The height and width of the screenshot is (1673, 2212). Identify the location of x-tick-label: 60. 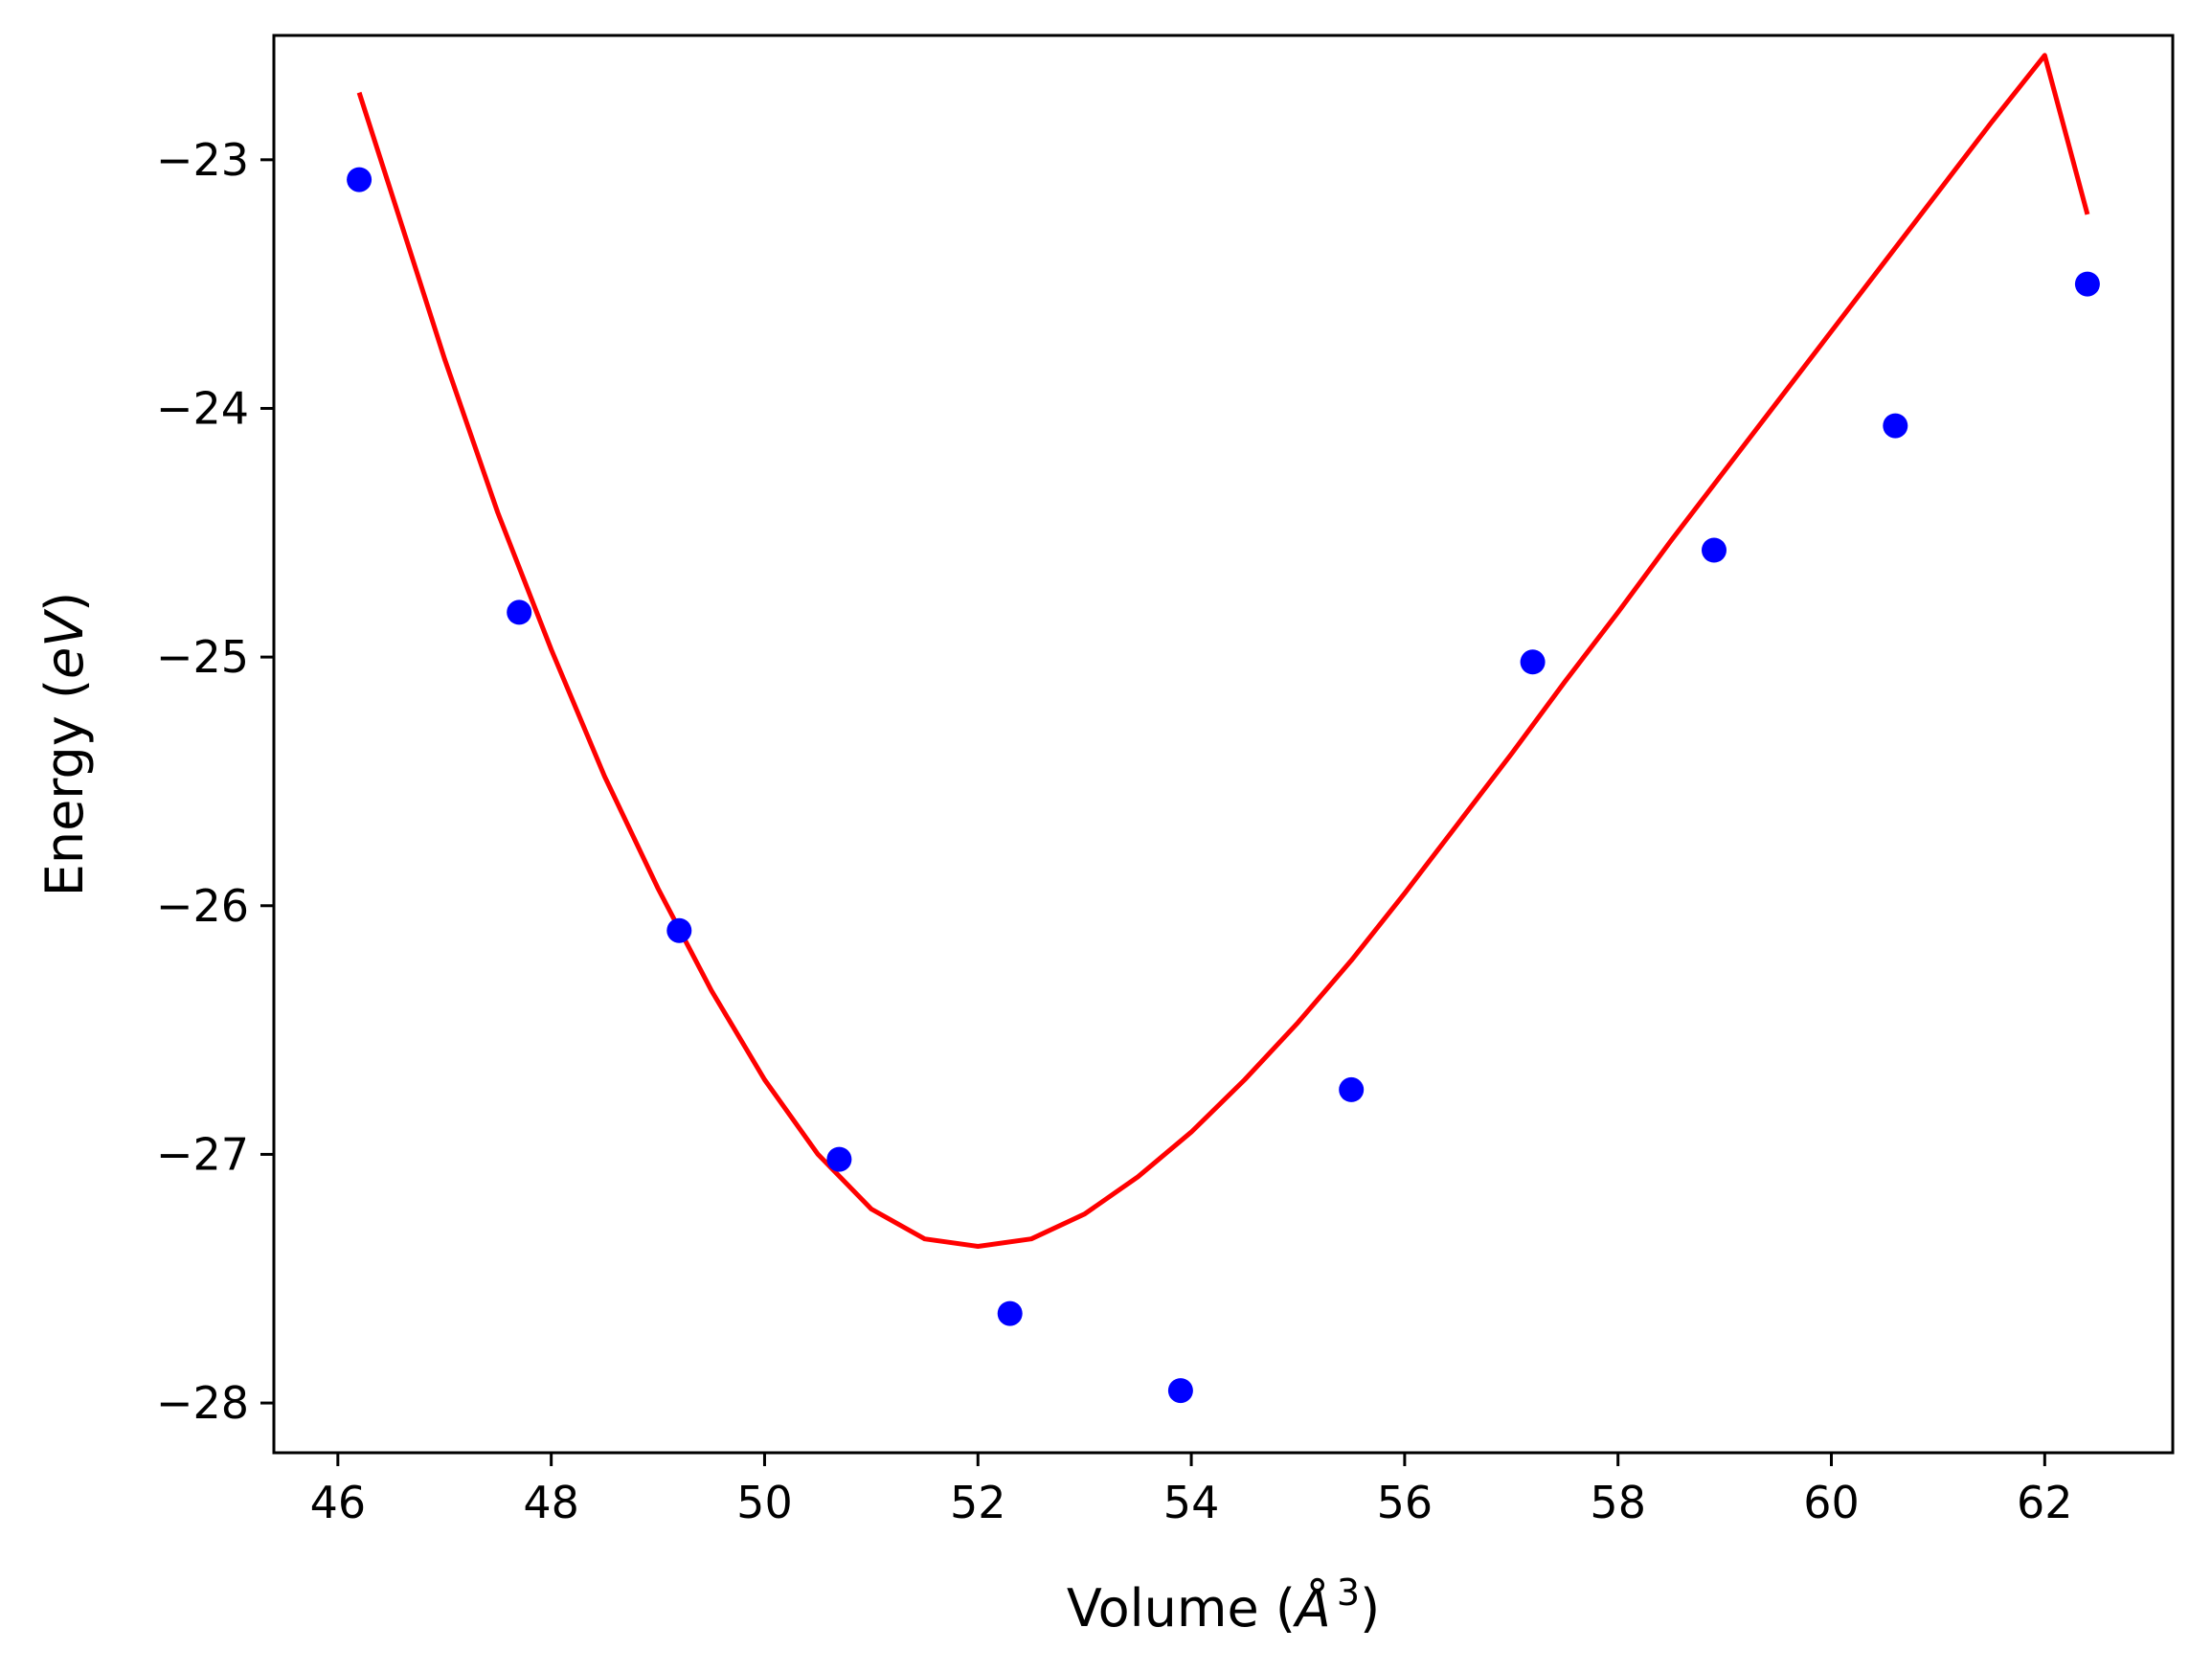
(1831, 1502).